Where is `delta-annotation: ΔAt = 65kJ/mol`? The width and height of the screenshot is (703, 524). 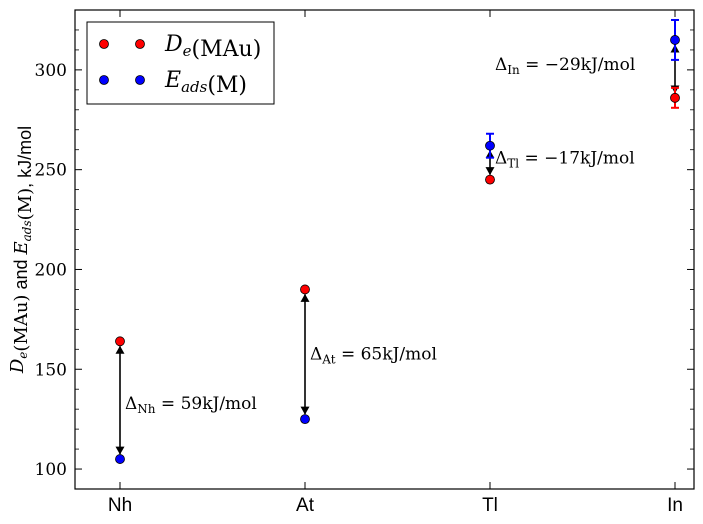
delta-annotation: ΔAt = 65kJ/mol is located at coordinates (373, 355).